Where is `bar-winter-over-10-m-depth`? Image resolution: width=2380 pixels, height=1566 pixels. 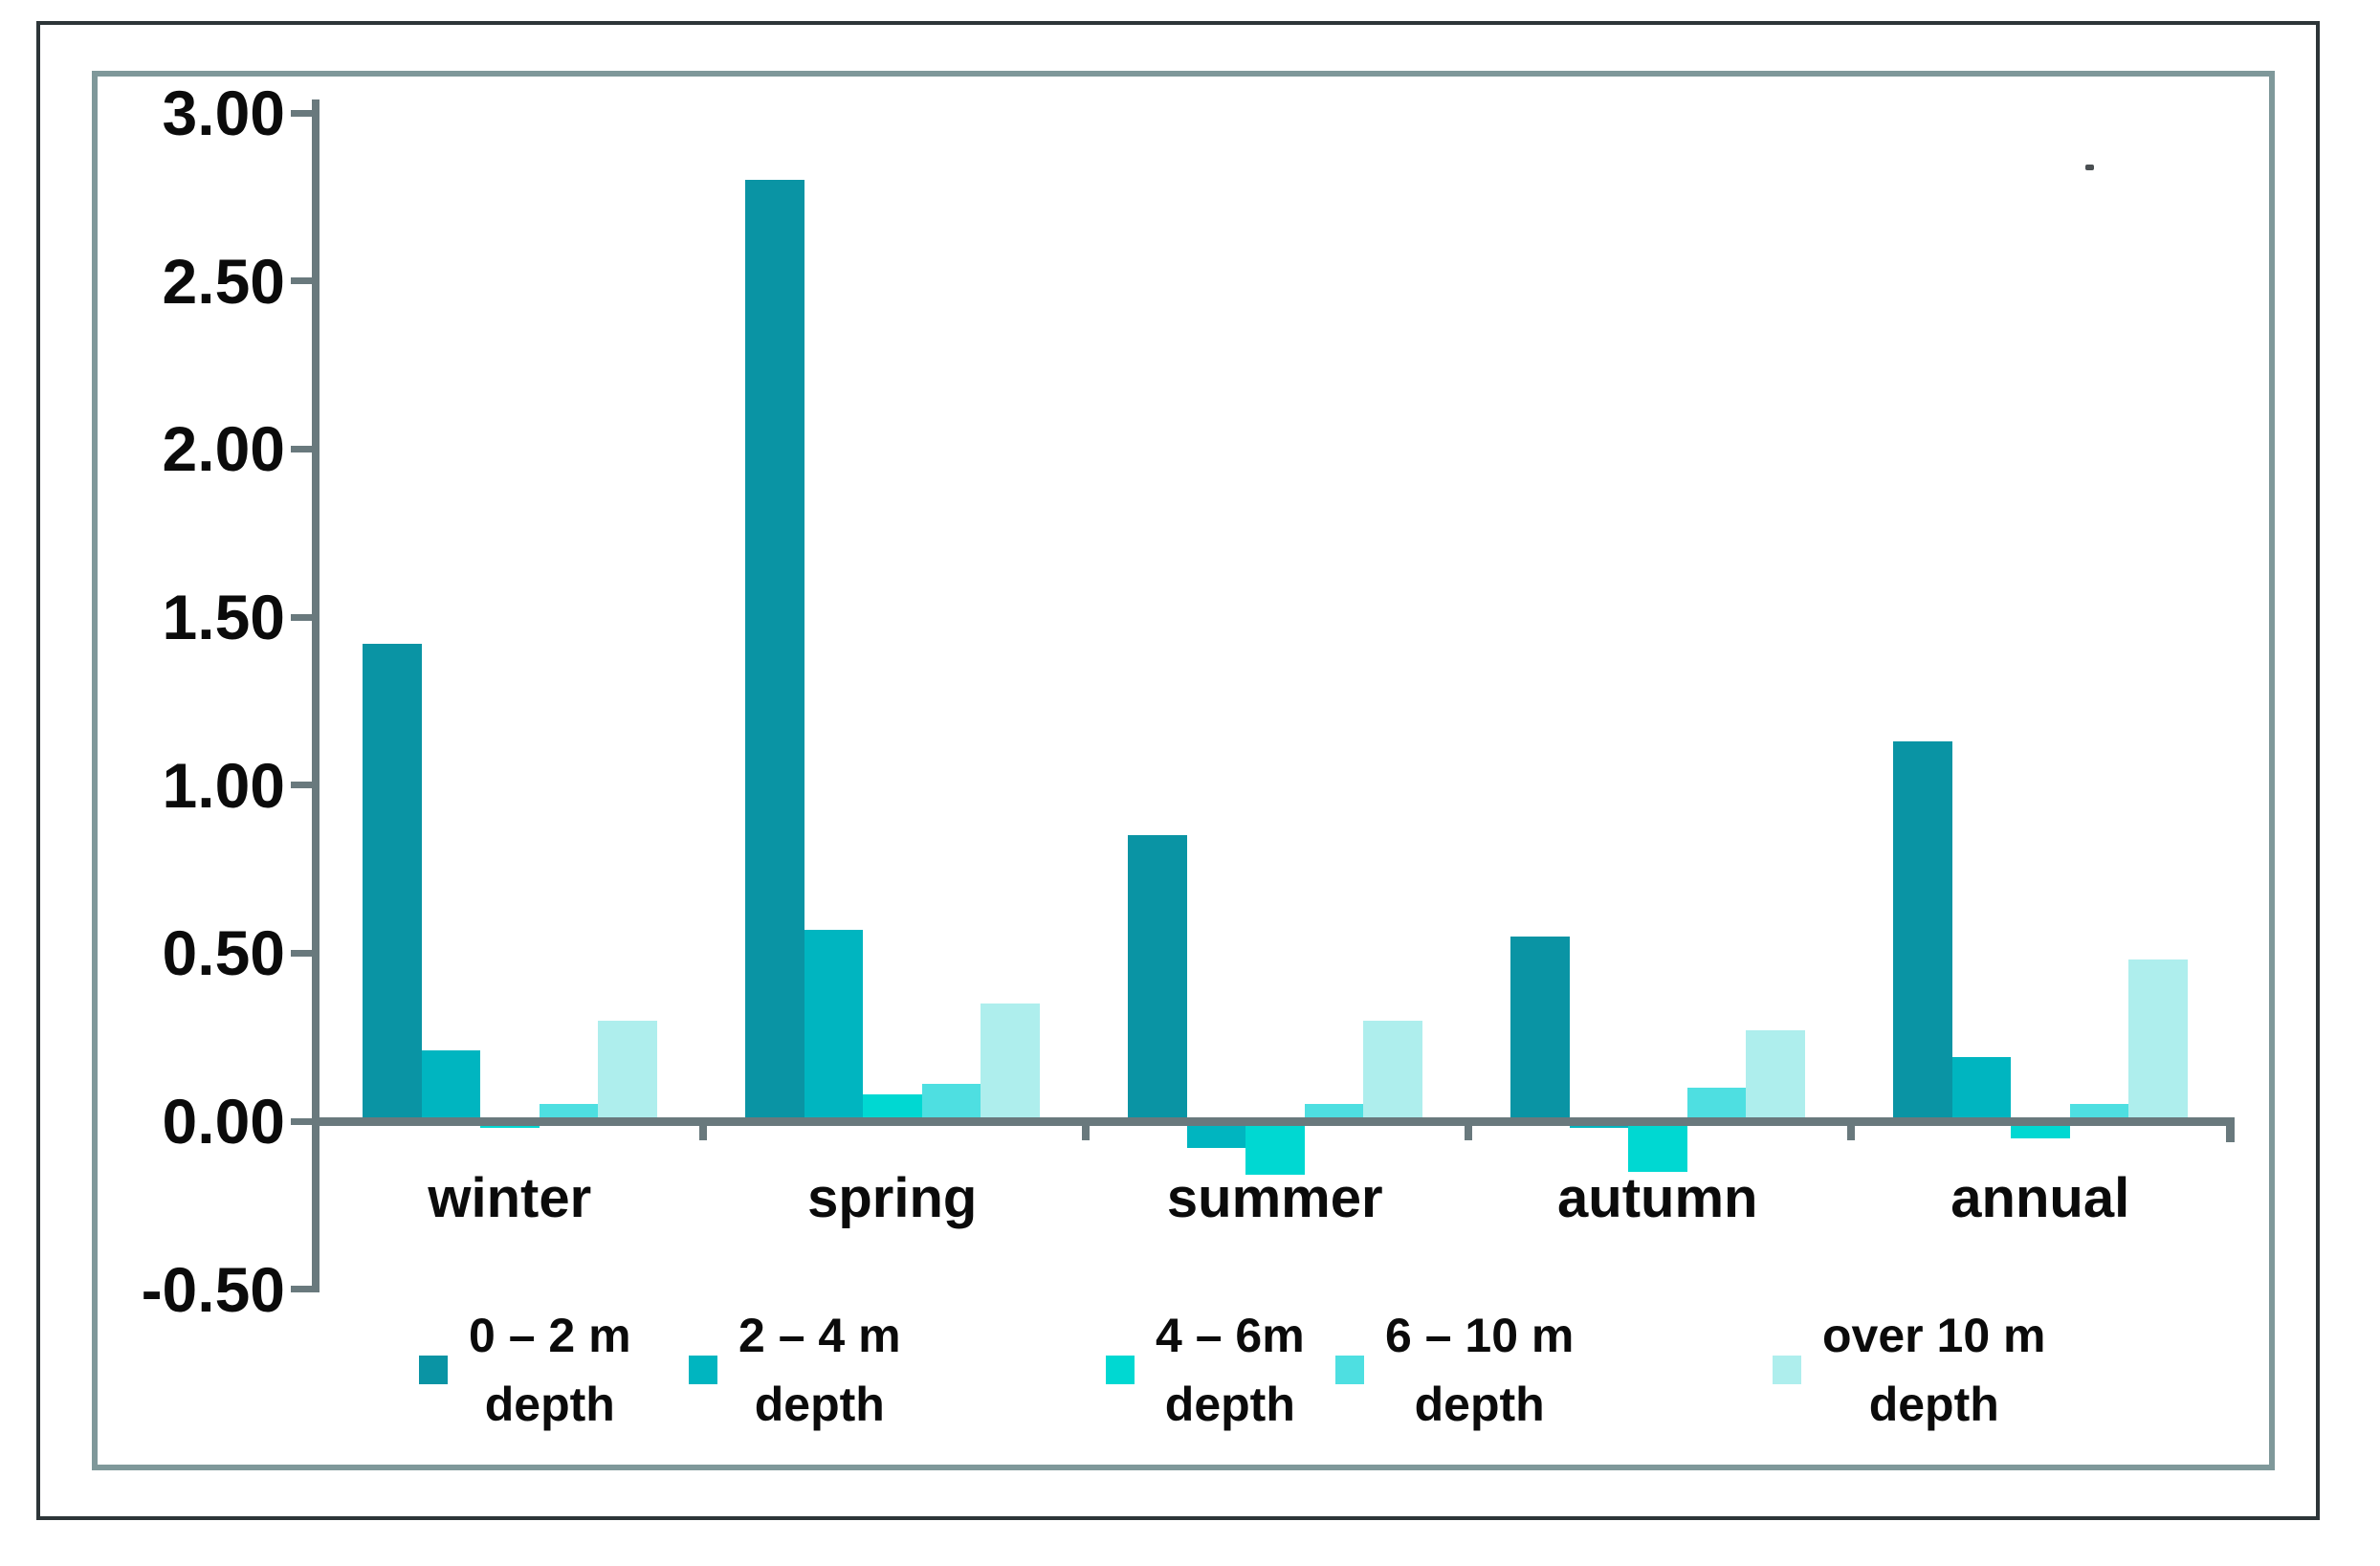 bar-winter-over-10-m-depth is located at coordinates (627, 1070).